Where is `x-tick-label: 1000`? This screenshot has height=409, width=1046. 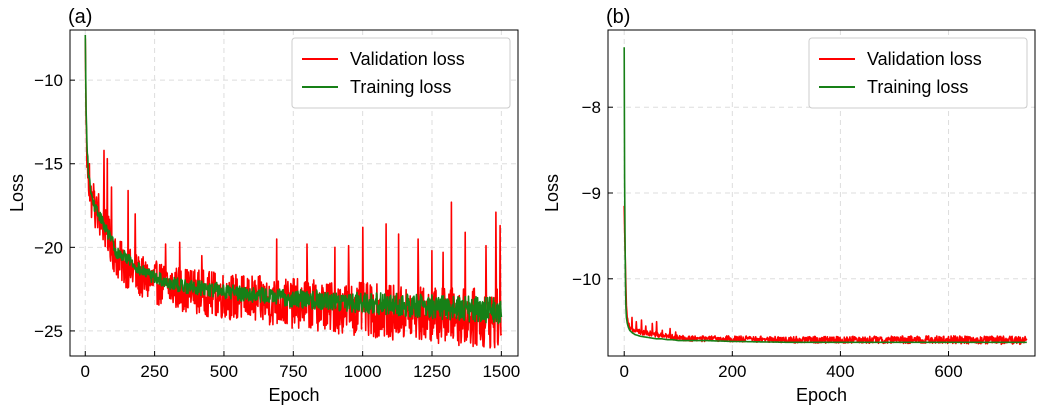
x-tick-label: 1000 is located at coordinates (363, 371).